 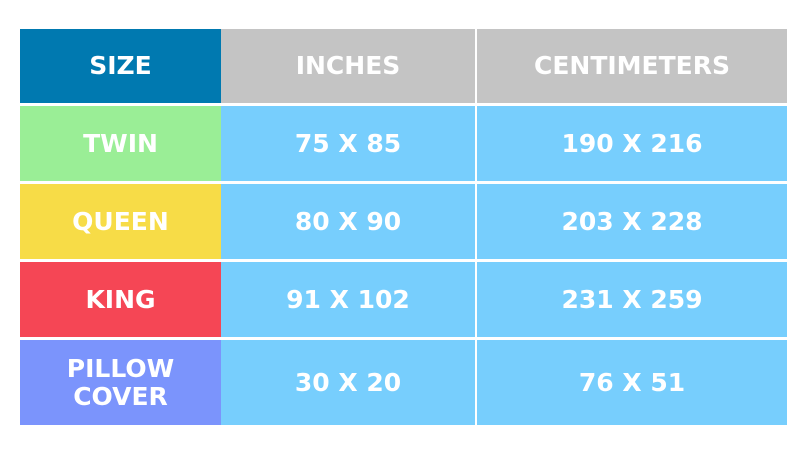 What do you see at coordinates (120, 299) in the screenshot?
I see `size-label: KING` at bounding box center [120, 299].